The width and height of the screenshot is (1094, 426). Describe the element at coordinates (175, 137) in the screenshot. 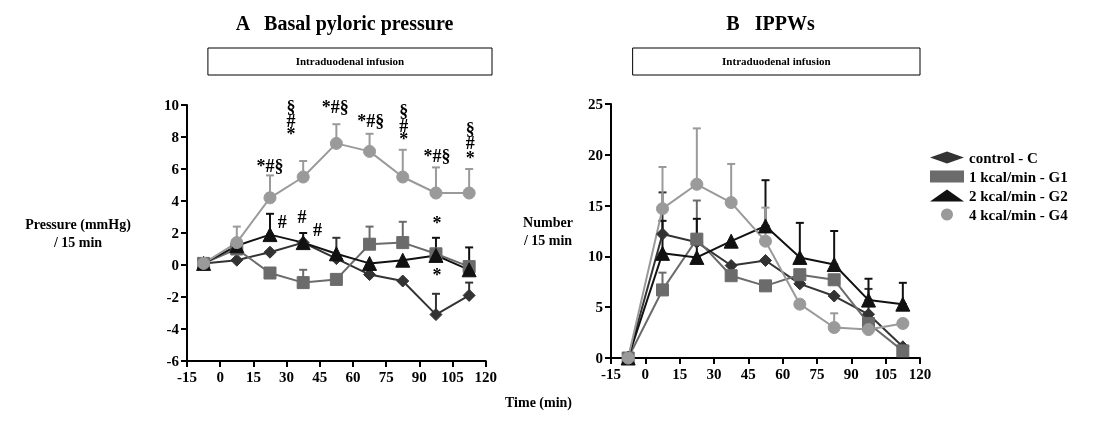

I see `y-tick-label: 8` at that location.